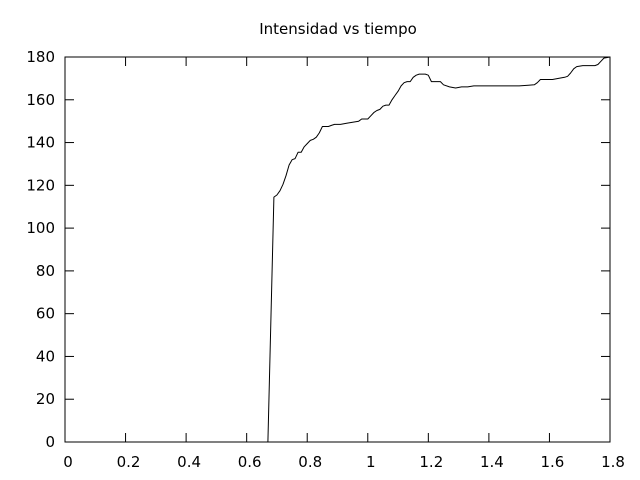  What do you see at coordinates (40, 57) in the screenshot?
I see `y-tick-label: 180` at bounding box center [40, 57].